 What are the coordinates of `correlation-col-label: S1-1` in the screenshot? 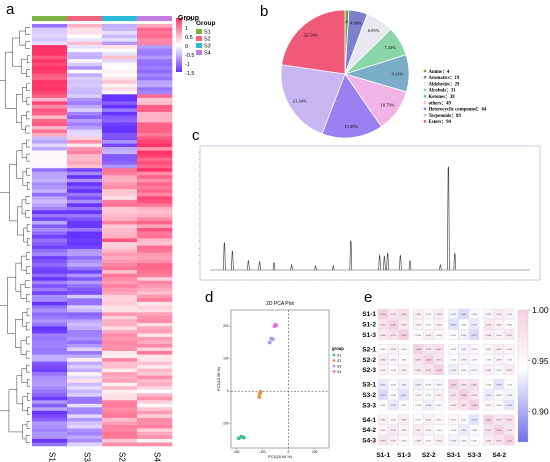 It's located at (383, 455).